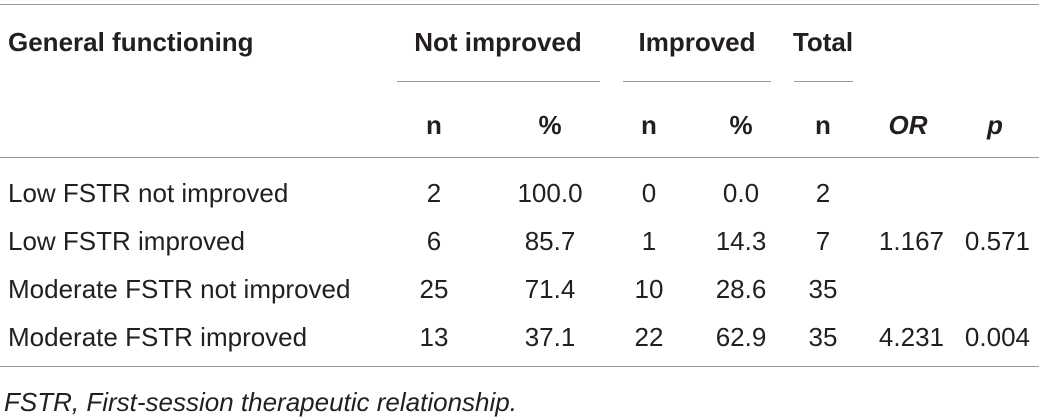  I want to click on row-label: Low FSTR improved, so click(126, 241).